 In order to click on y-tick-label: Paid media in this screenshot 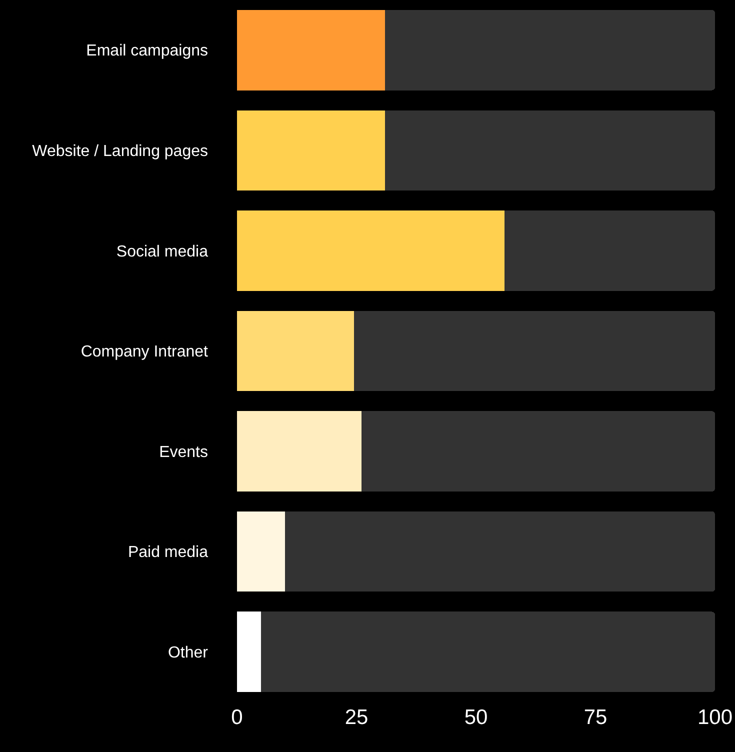, I will do `click(168, 553)`.